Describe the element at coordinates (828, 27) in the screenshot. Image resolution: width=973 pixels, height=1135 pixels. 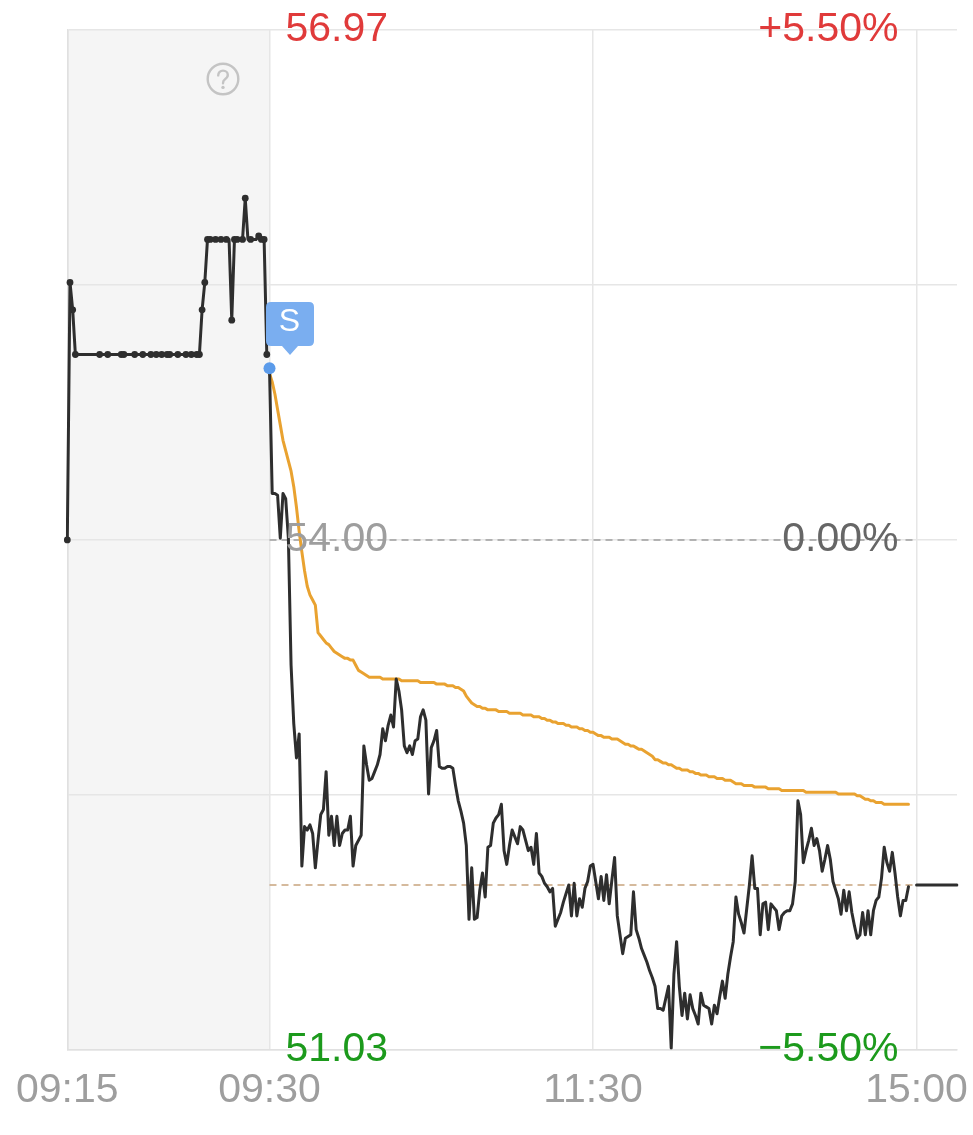
I see `y2-tick-label: +5.50%` at that location.